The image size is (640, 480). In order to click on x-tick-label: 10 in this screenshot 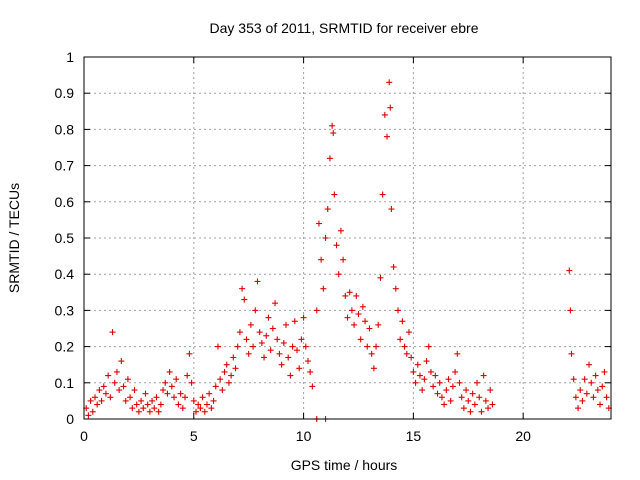, I will do `click(304, 436)`.